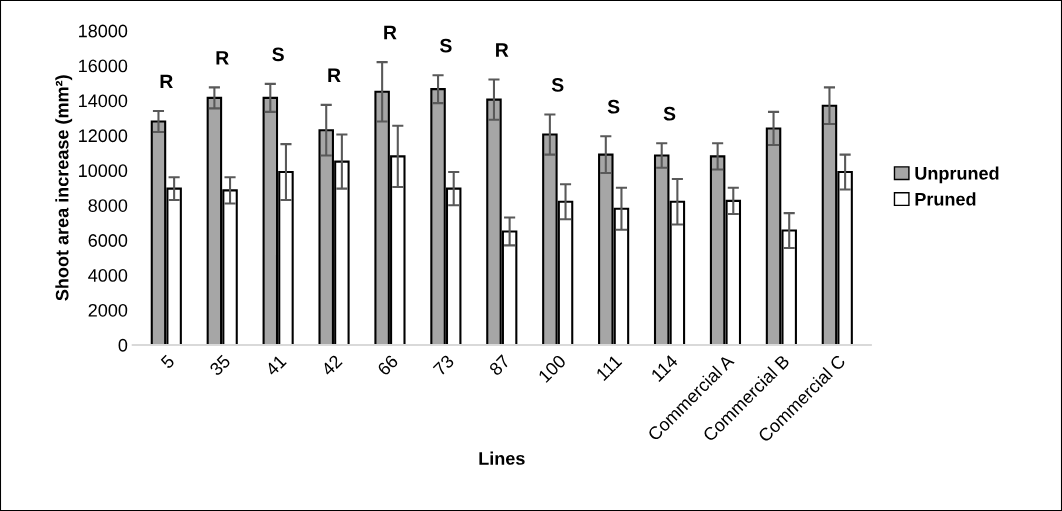 This screenshot has width=1062, height=511. What do you see at coordinates (103, 171) in the screenshot?
I see `y-tick-label: 10000` at bounding box center [103, 171].